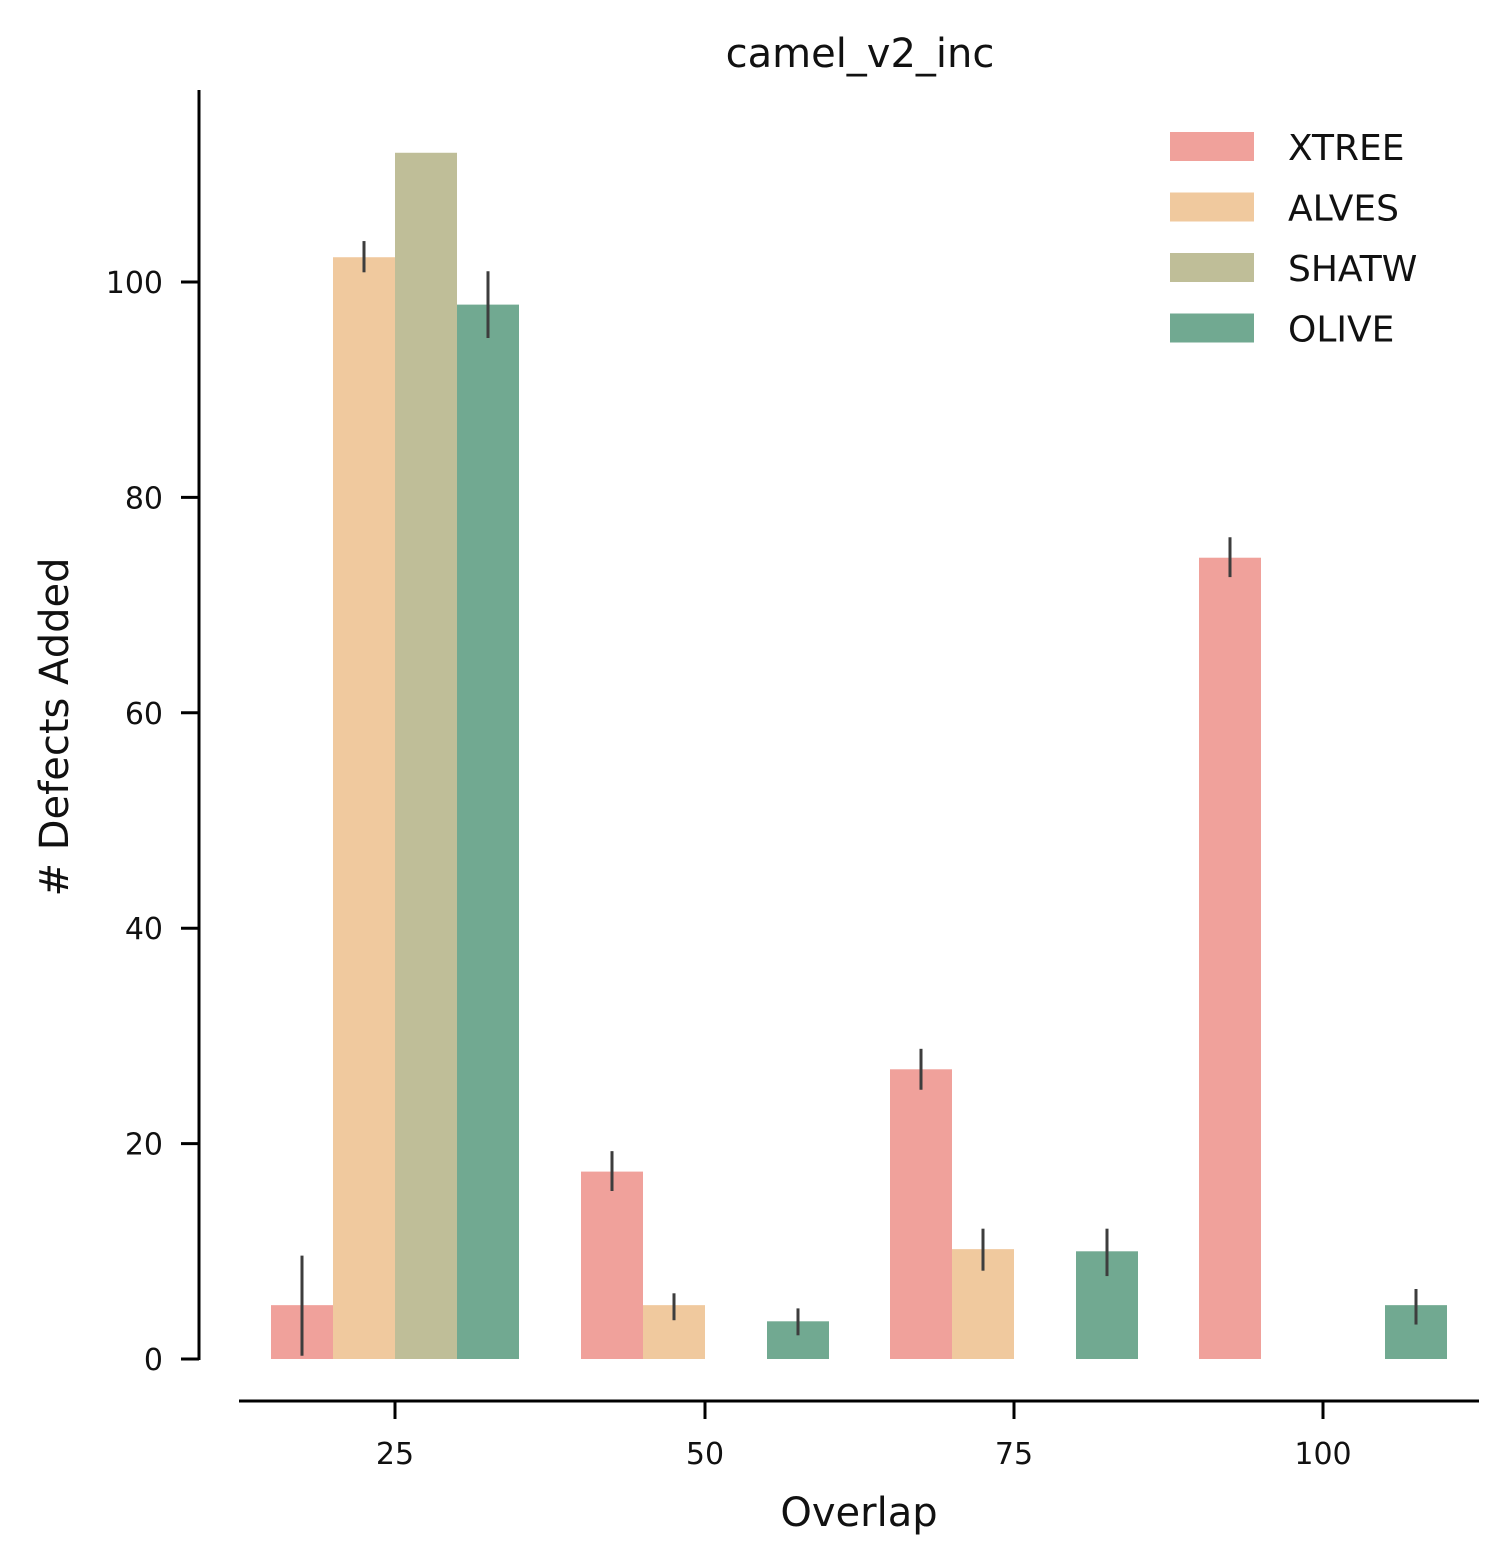 The image size is (1512, 1566). What do you see at coordinates (864, 1436) in the screenshot?
I see `x-ticks: 25 50 75 100` at bounding box center [864, 1436].